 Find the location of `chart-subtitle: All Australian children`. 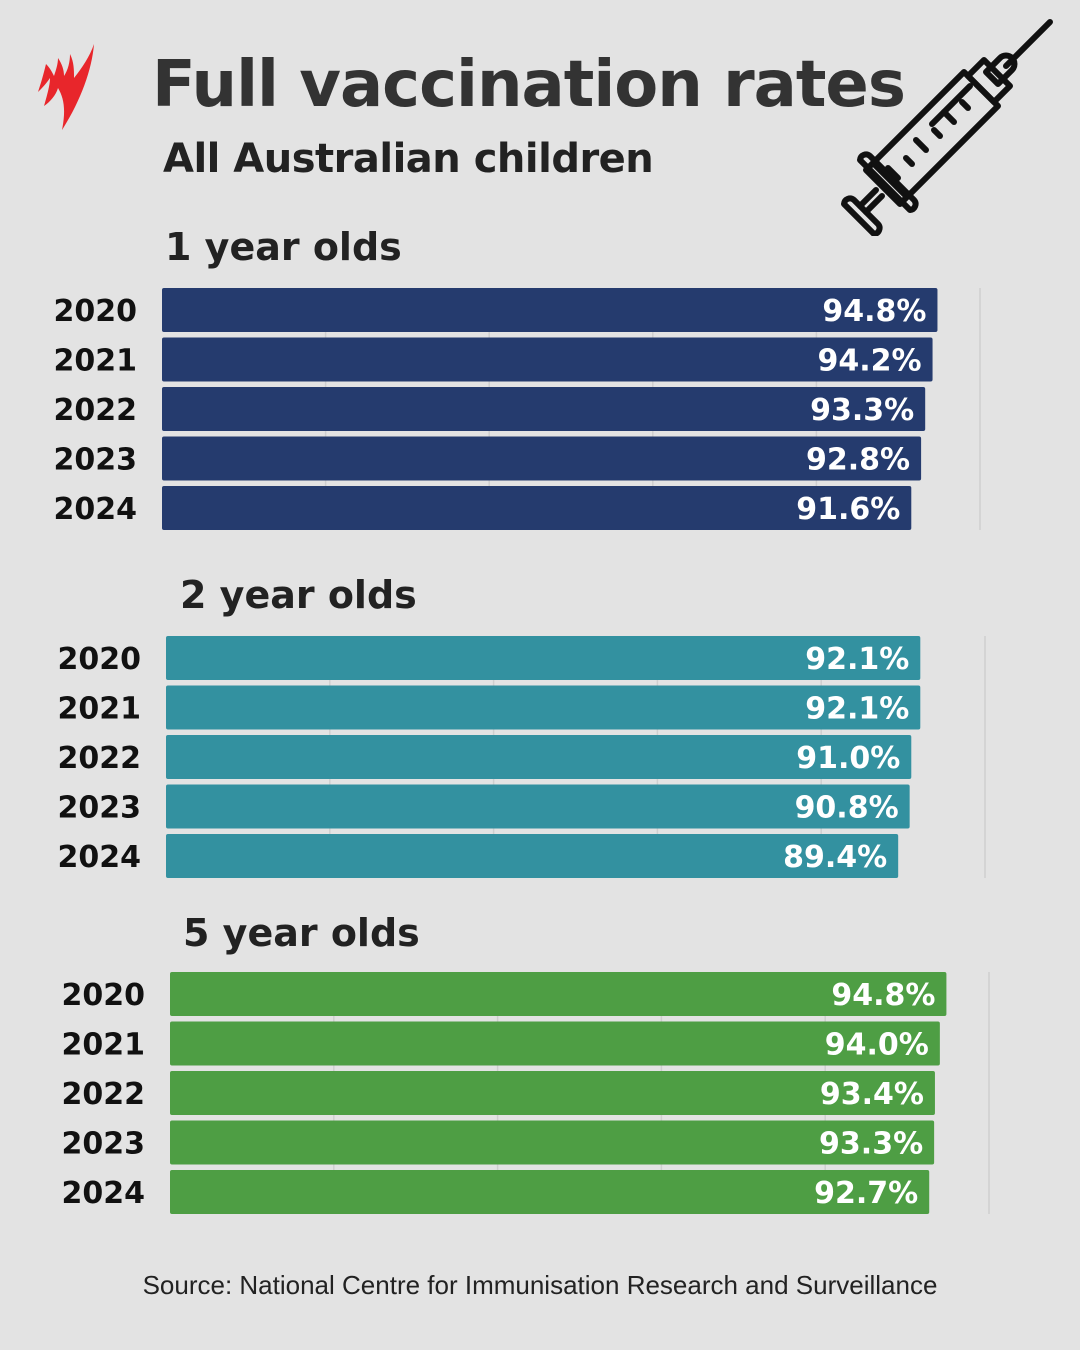

chart-subtitle: All Australian children is located at coordinates (408, 159).